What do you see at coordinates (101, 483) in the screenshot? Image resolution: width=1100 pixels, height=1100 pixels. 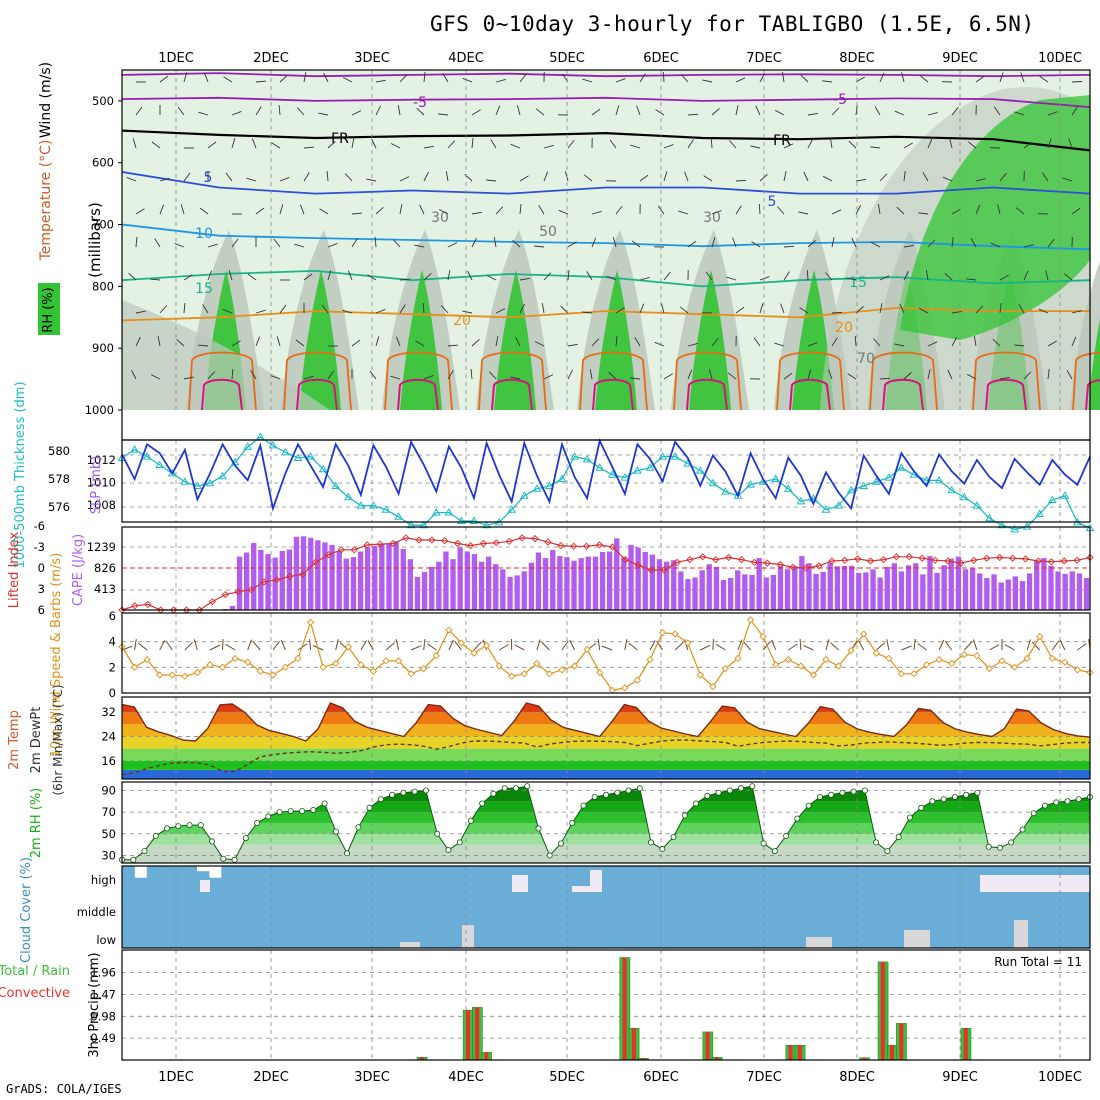 I see `y-tick-slp: 1010` at bounding box center [101, 483].